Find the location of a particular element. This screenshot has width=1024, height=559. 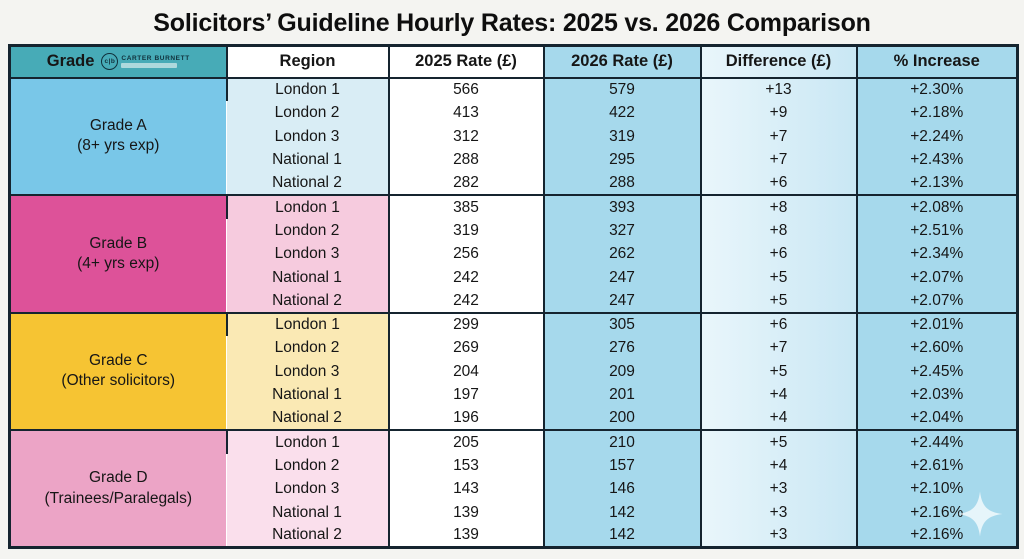

rate-2025-cell: 269 is located at coordinates (465, 348).